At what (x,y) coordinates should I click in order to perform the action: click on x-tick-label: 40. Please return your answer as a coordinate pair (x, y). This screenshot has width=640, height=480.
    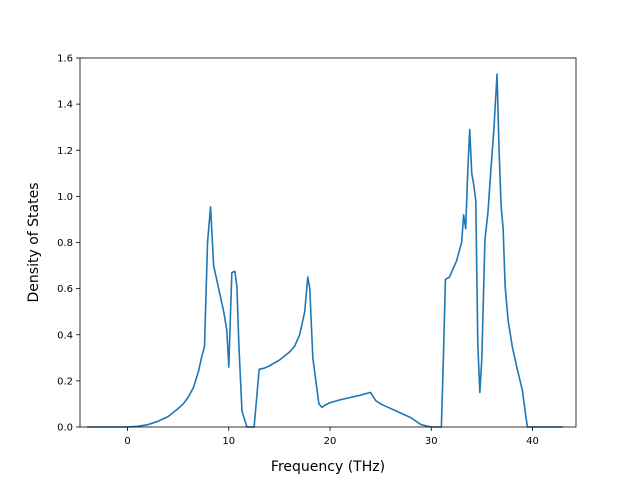
    Looking at the image, I should click on (532, 441).